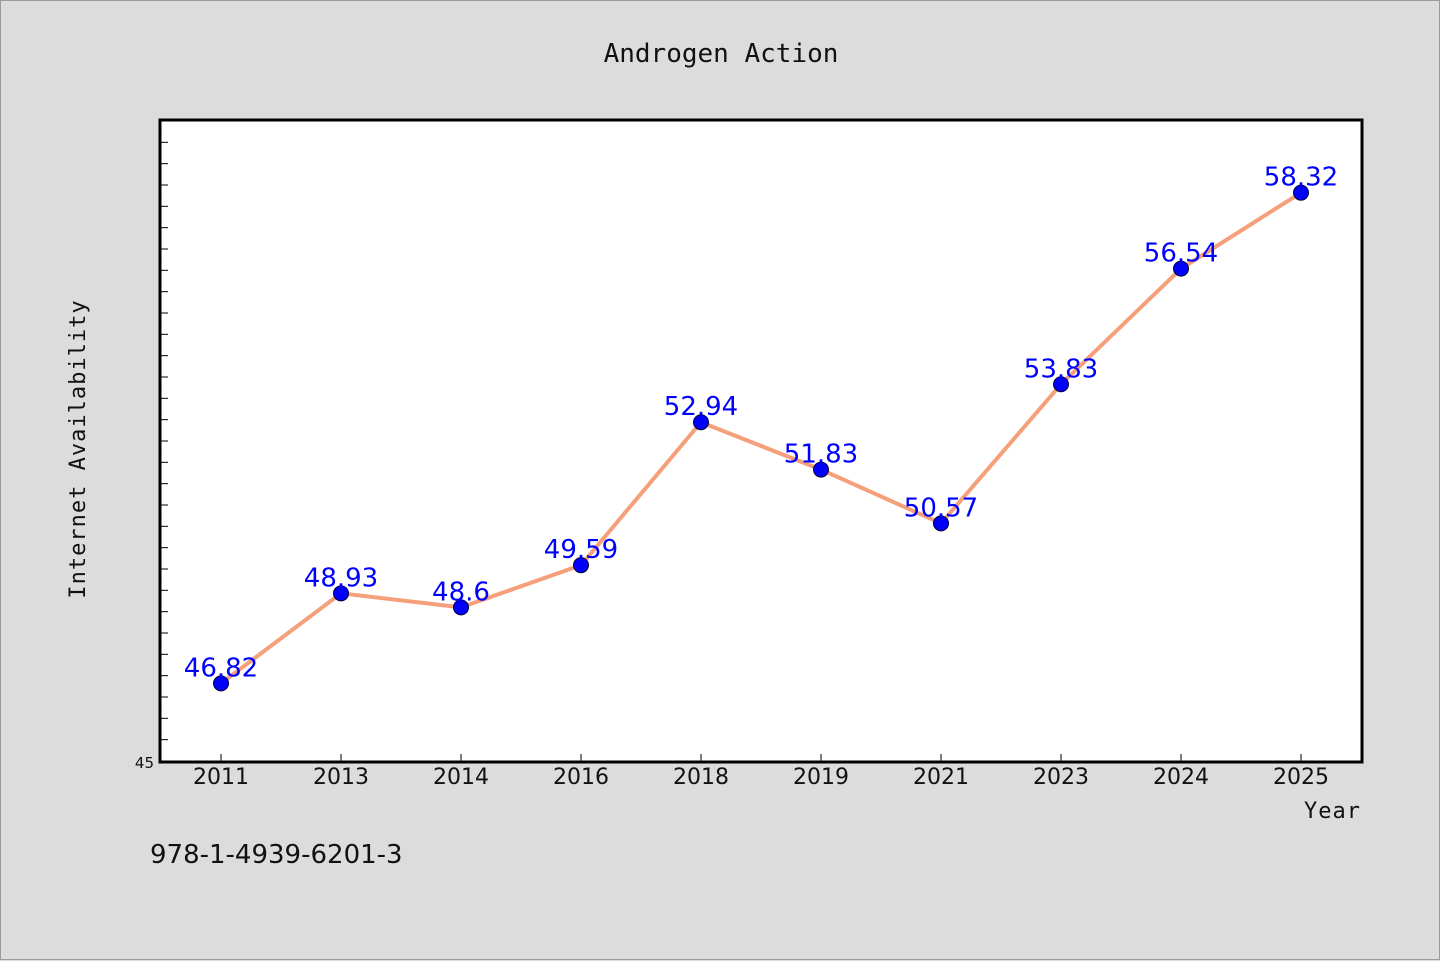  I want to click on data-label: 51.83, so click(821, 455).